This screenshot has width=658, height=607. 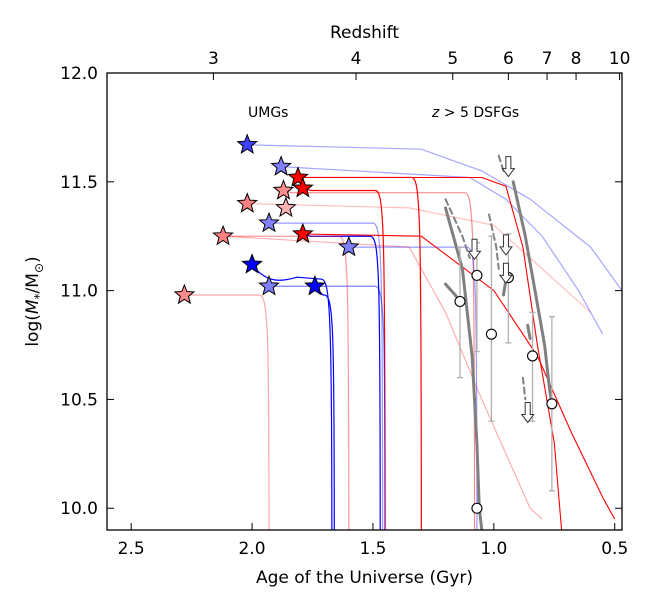 What do you see at coordinates (79, 183) in the screenshot?
I see `y-tick-label: 11.5` at bounding box center [79, 183].